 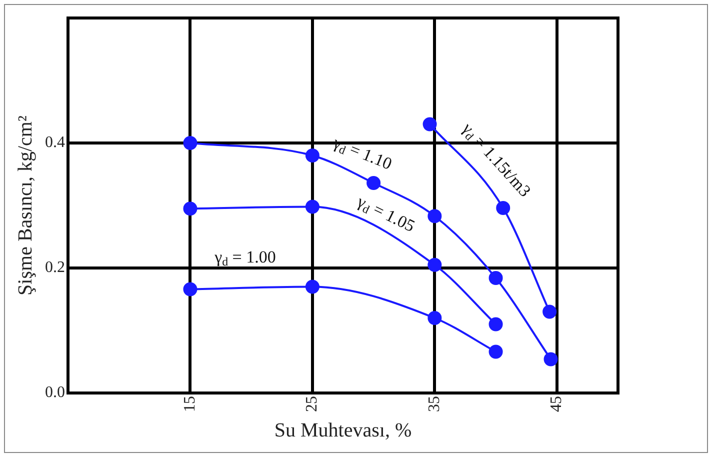 I want to click on y-tick-label: 0.0, so click(x=55, y=393).